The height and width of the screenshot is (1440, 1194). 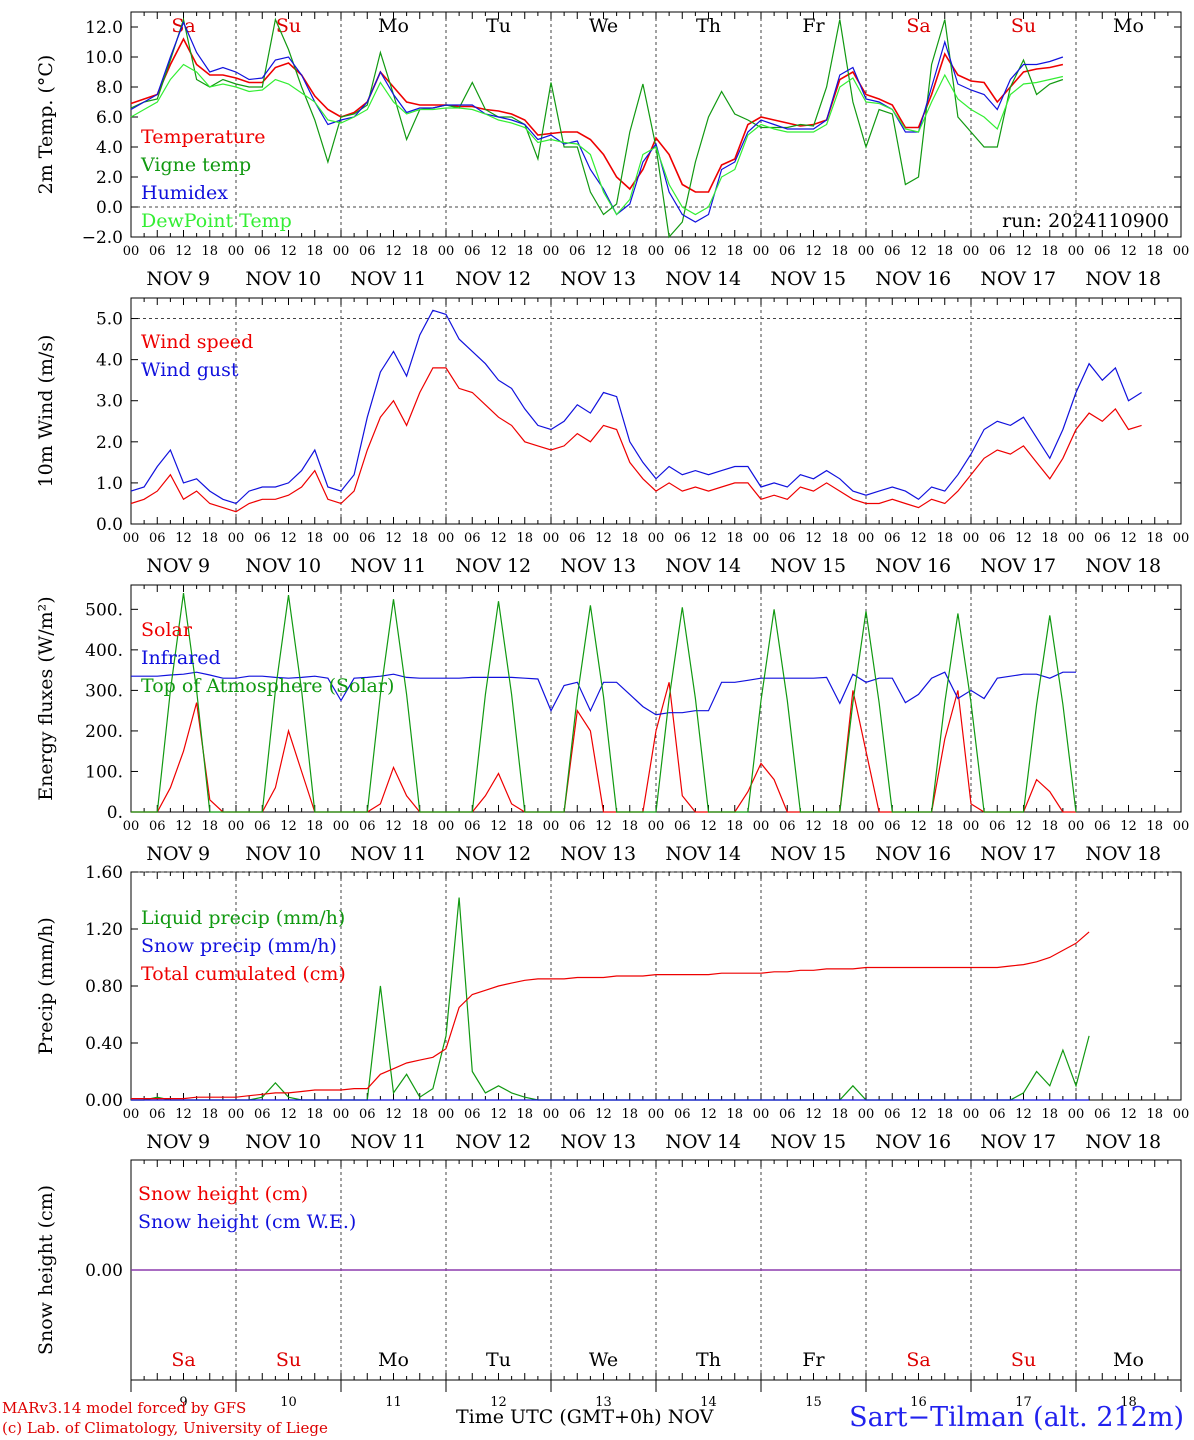 What do you see at coordinates (239, 946) in the screenshot?
I see `legend-entry: Snow precip (mm/h)` at bounding box center [239, 946].